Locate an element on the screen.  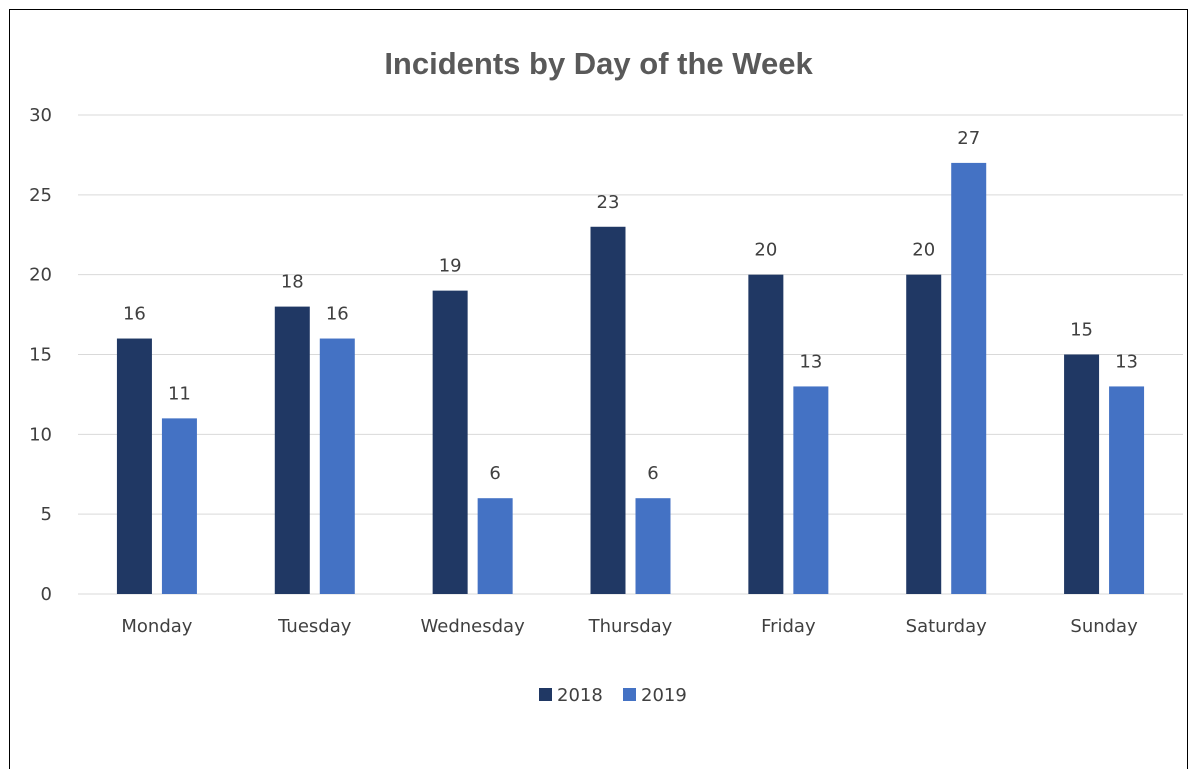
legend-label-2018: 2018 is located at coordinates (580, 695).